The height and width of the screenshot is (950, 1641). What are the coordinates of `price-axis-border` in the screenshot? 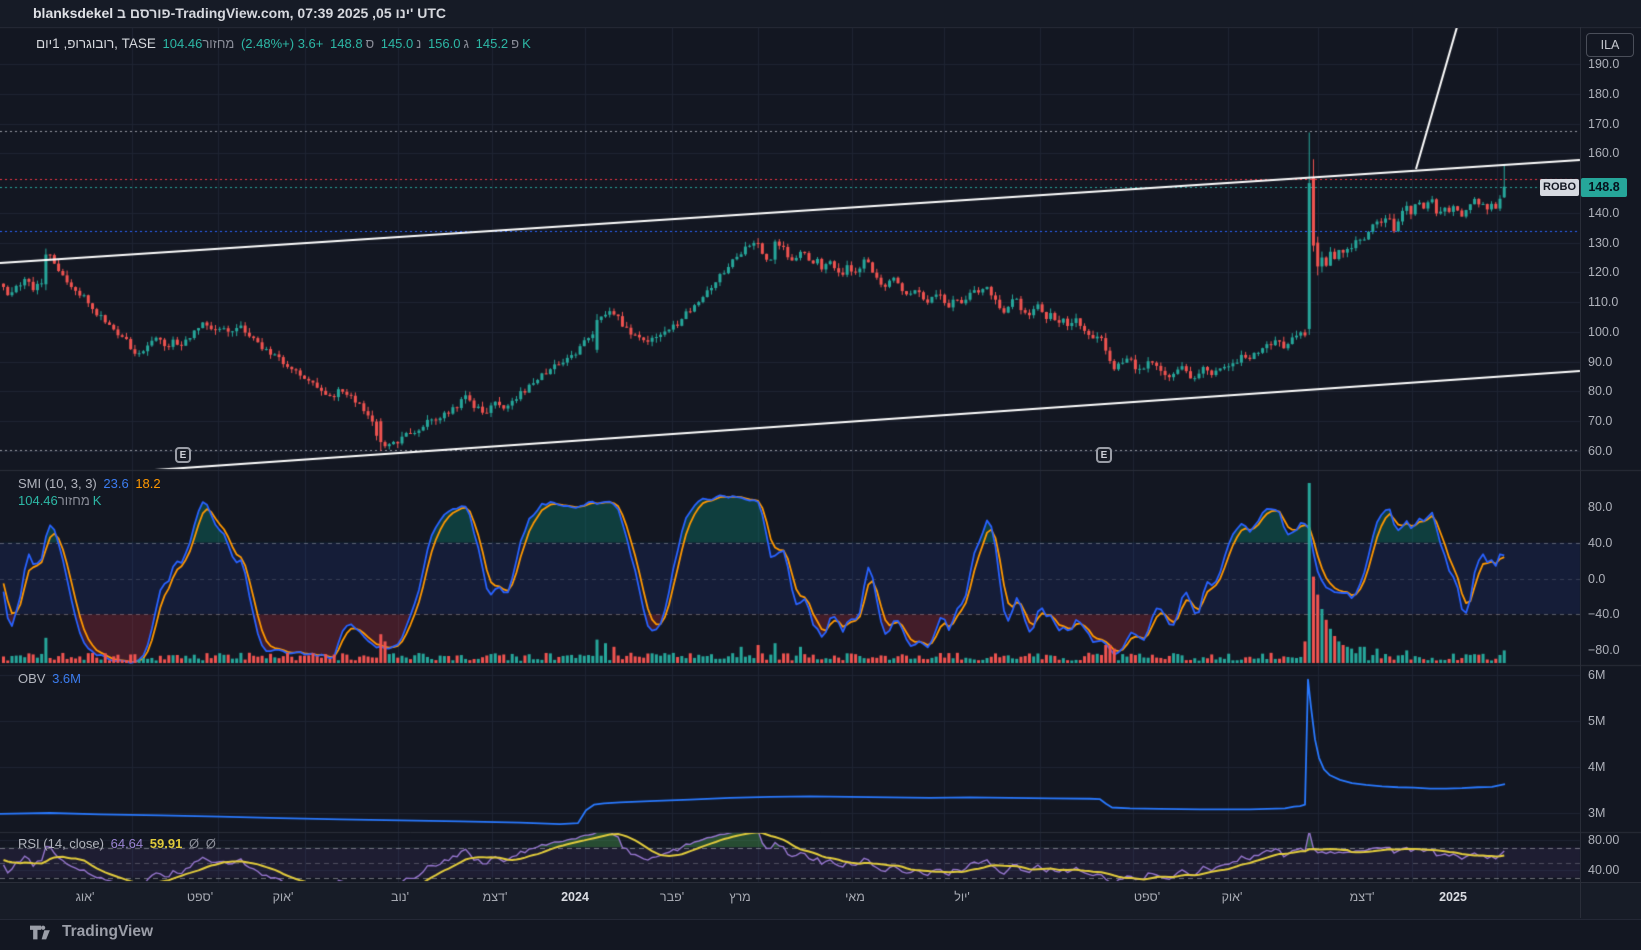 It's located at (1580, 472).